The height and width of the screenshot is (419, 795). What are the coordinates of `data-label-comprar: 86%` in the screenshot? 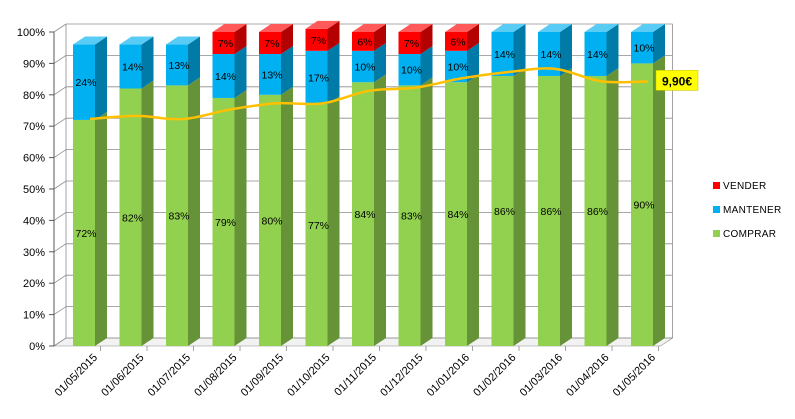 It's located at (597, 212).